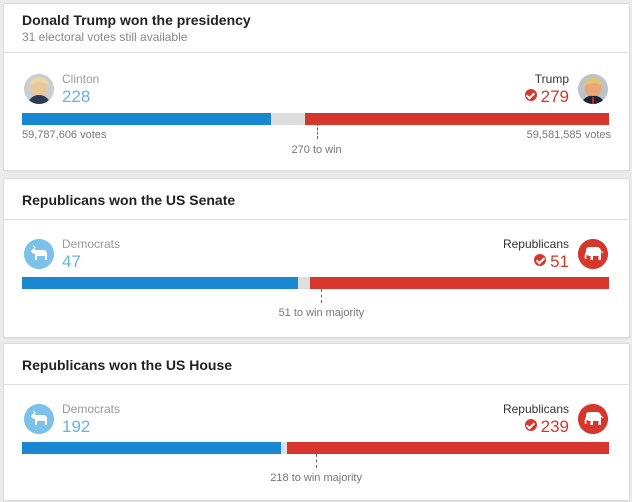  What do you see at coordinates (316, 478) in the screenshot?
I see `win-threshold-label: 218 to win majority` at bounding box center [316, 478].